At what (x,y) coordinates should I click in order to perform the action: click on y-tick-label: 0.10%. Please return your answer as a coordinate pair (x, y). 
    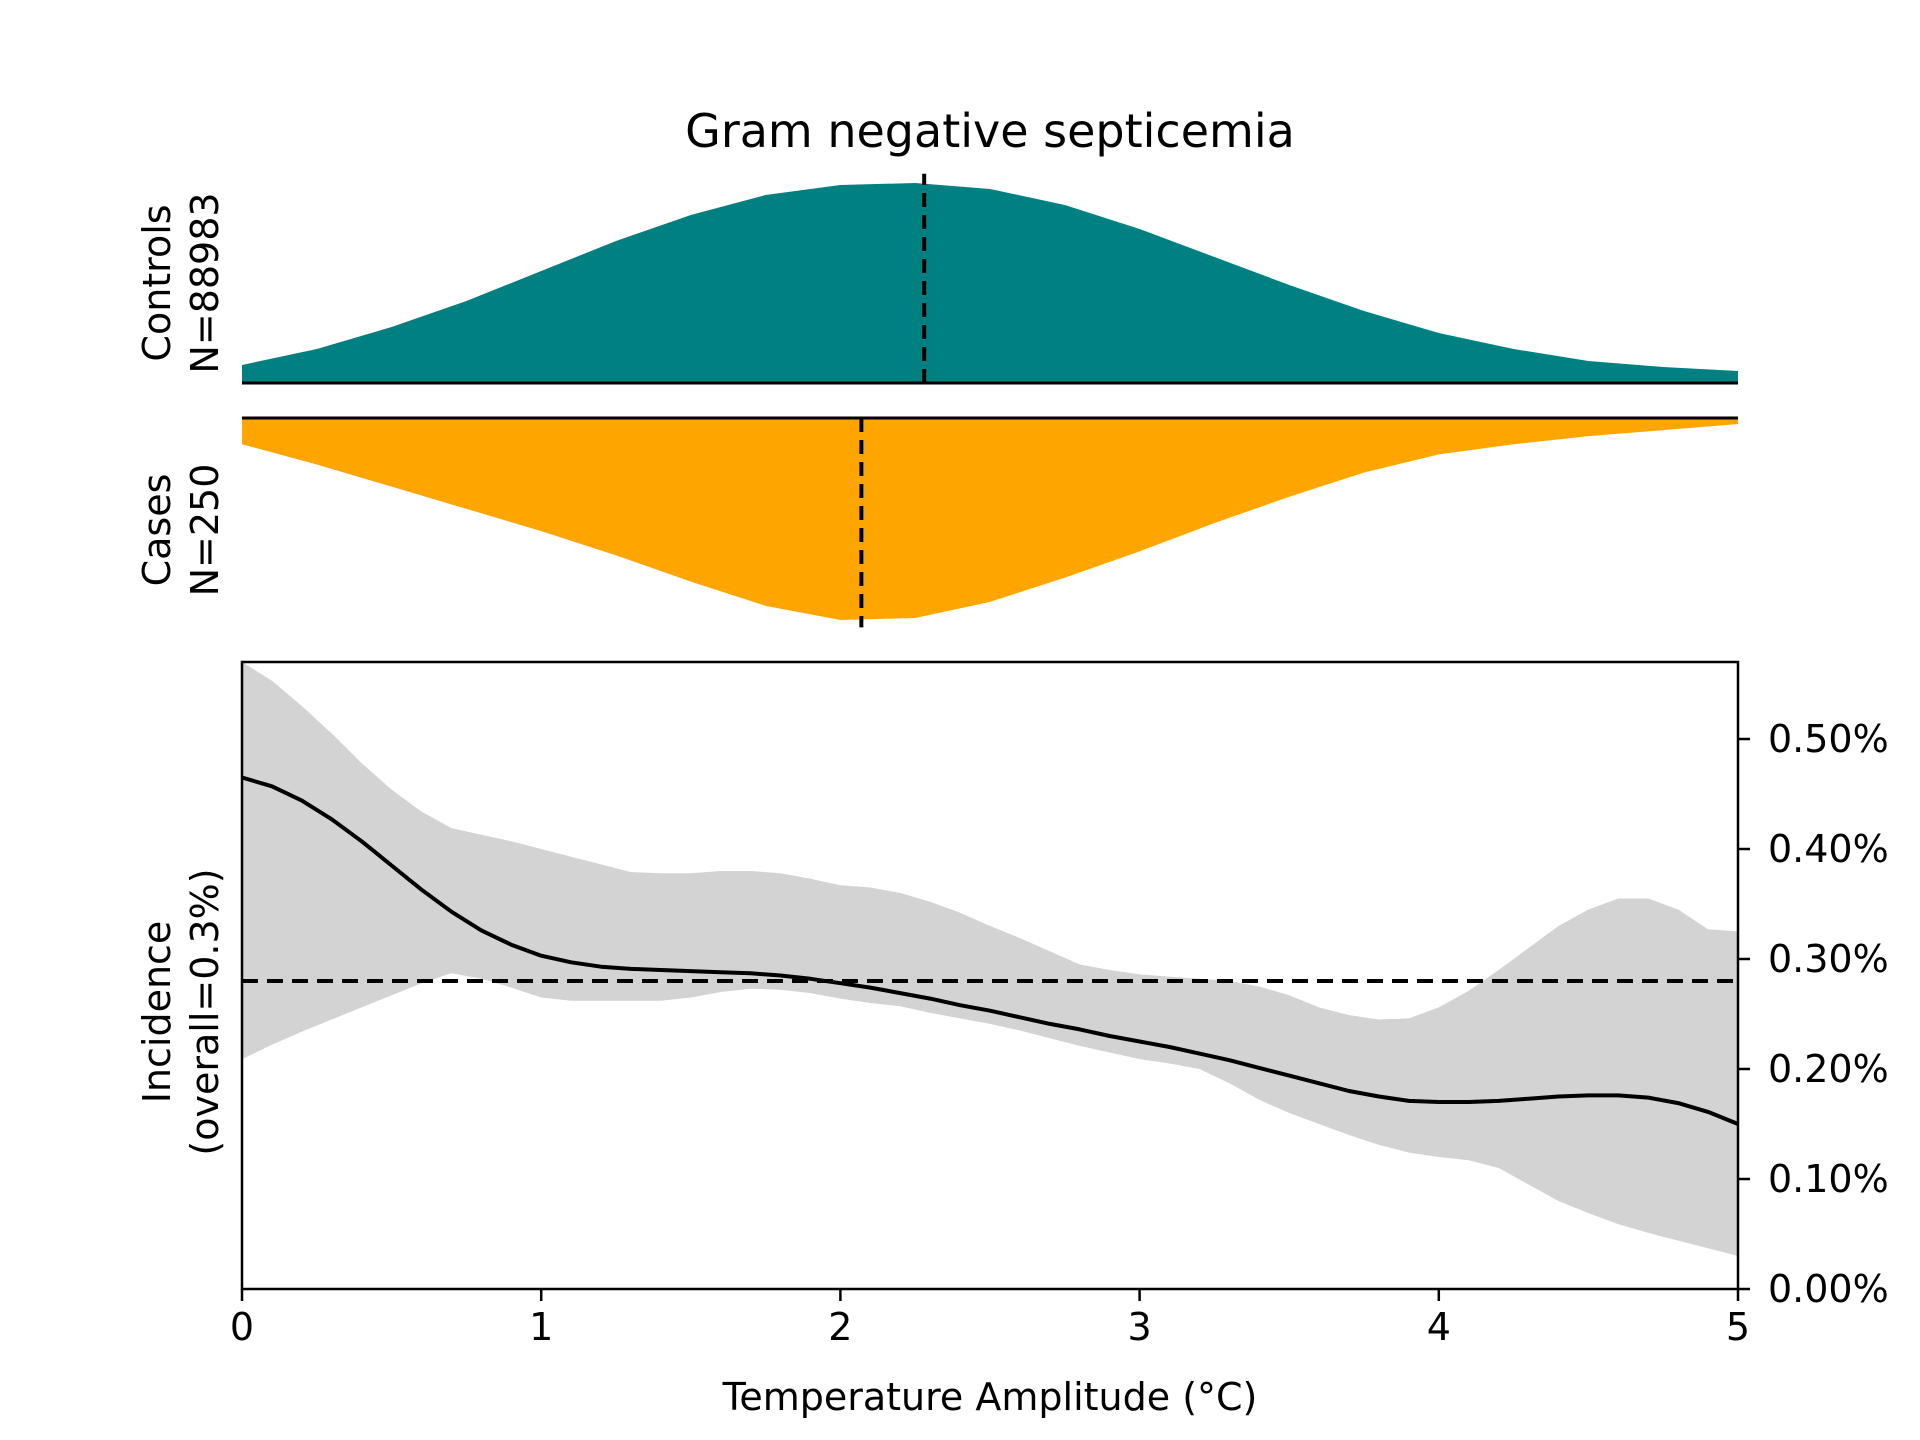
    Looking at the image, I should click on (1828, 1179).